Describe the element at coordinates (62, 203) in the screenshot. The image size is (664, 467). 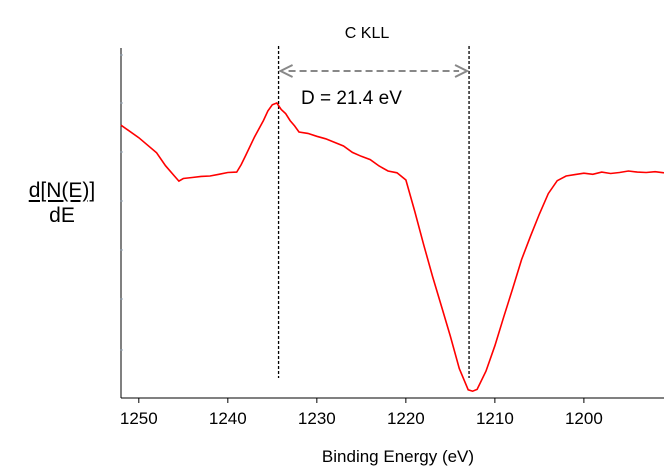
I see `y-axis-label: d[N(E)] dE` at that location.